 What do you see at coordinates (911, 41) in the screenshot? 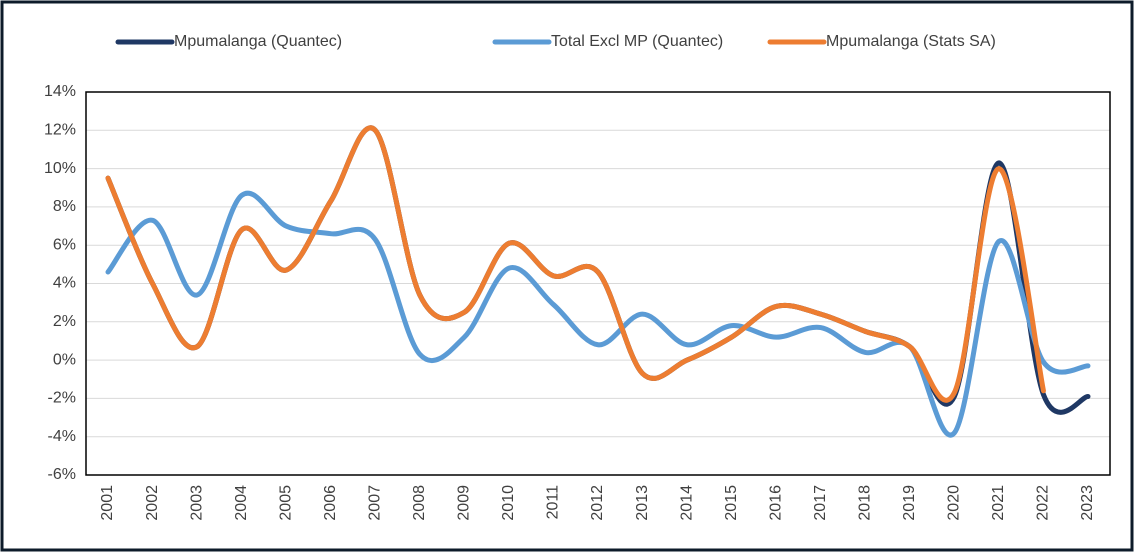
I see `legend-label: Mpumalanga (Stats SA)` at bounding box center [911, 41].